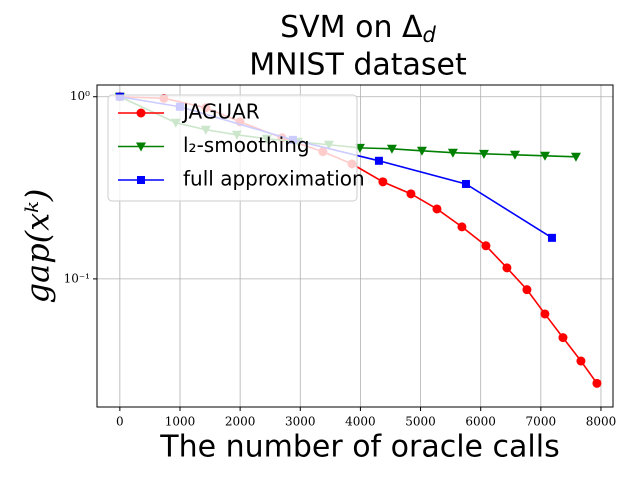 The width and height of the screenshot is (640, 480). What do you see at coordinates (360, 422) in the screenshot?
I see `x-tick-label: 4000` at bounding box center [360, 422].